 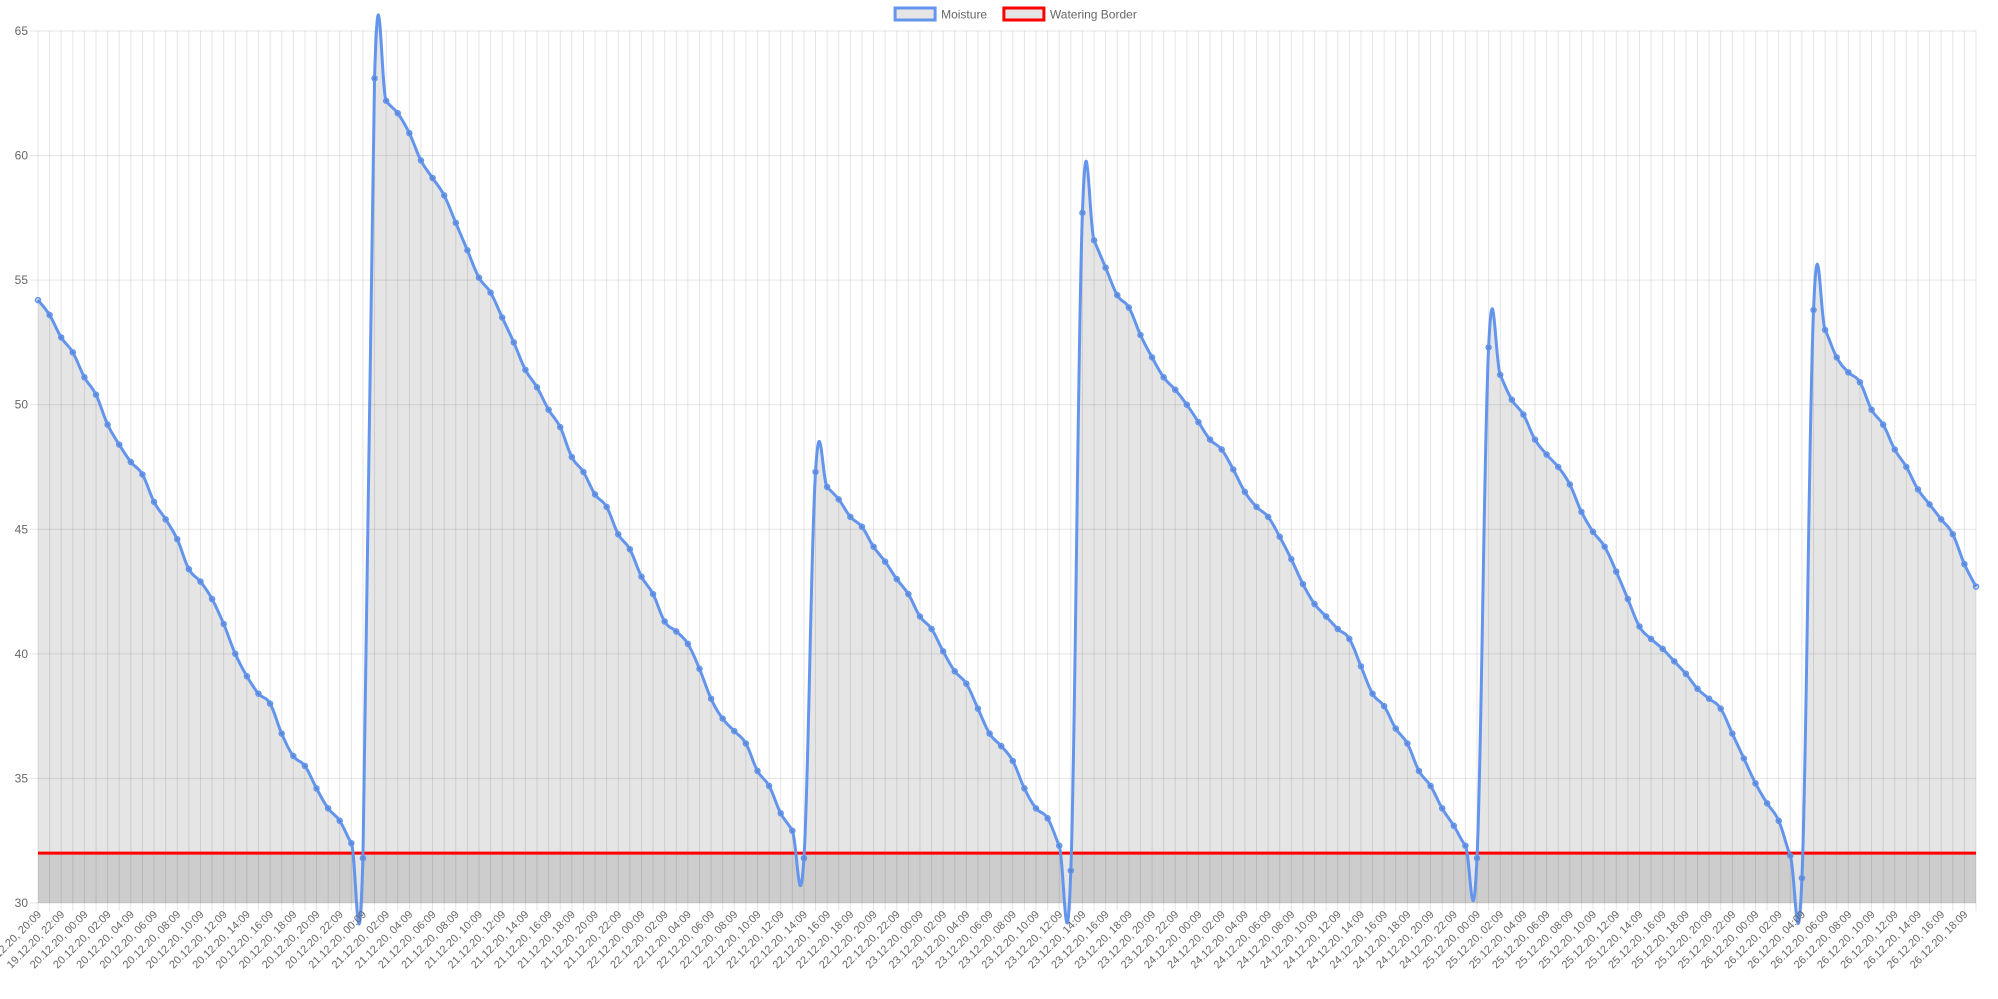 I want to click on y-tick-label: 65, so click(x=22, y=31).